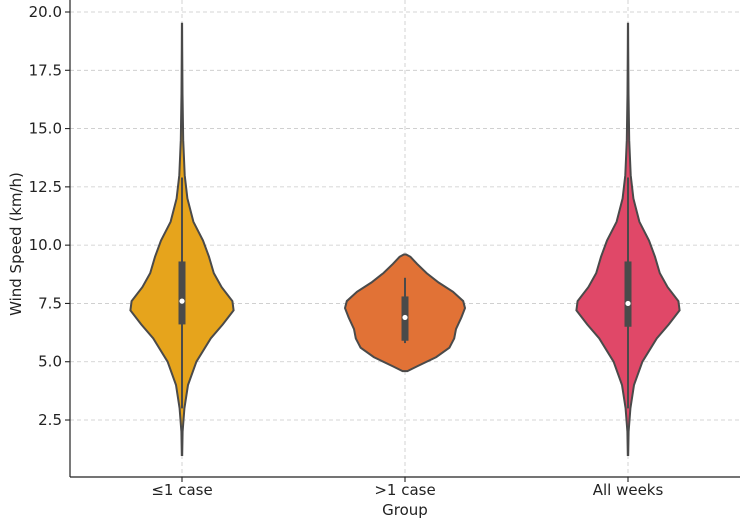 This screenshot has width=750, height=528. What do you see at coordinates (50, 420) in the screenshot?
I see `y-tick-label: 2.5` at bounding box center [50, 420].